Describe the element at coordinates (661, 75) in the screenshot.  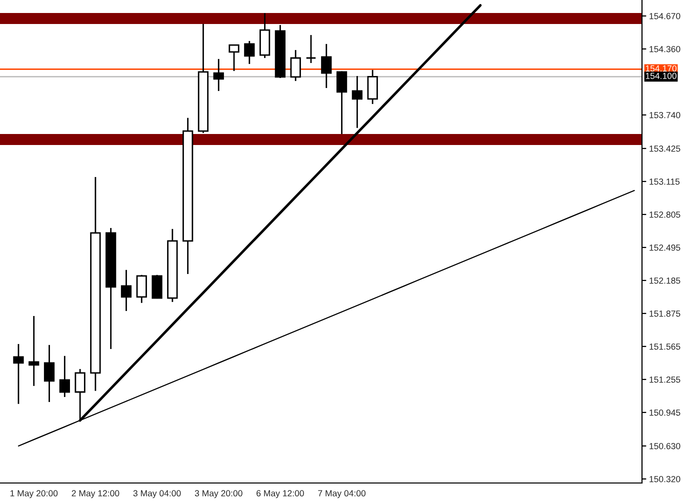
I see `ref-line-label: 154.100` at that location.